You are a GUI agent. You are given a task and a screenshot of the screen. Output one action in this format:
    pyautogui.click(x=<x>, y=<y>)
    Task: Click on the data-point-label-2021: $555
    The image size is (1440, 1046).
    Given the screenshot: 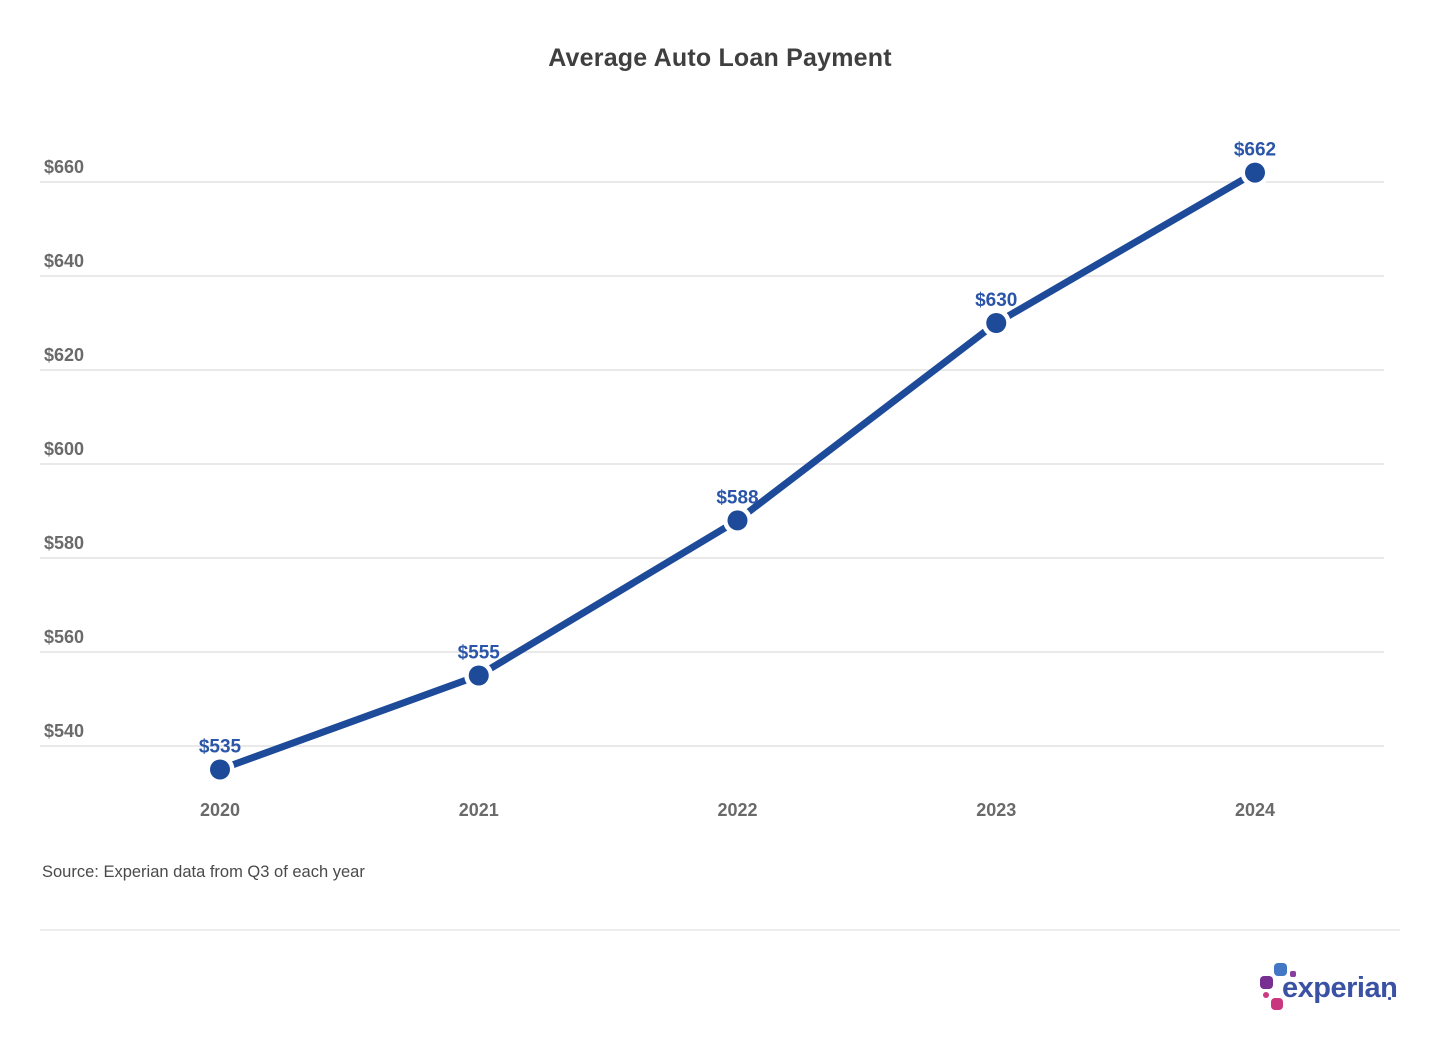 What is the action you would take?
    pyautogui.click(x=479, y=653)
    